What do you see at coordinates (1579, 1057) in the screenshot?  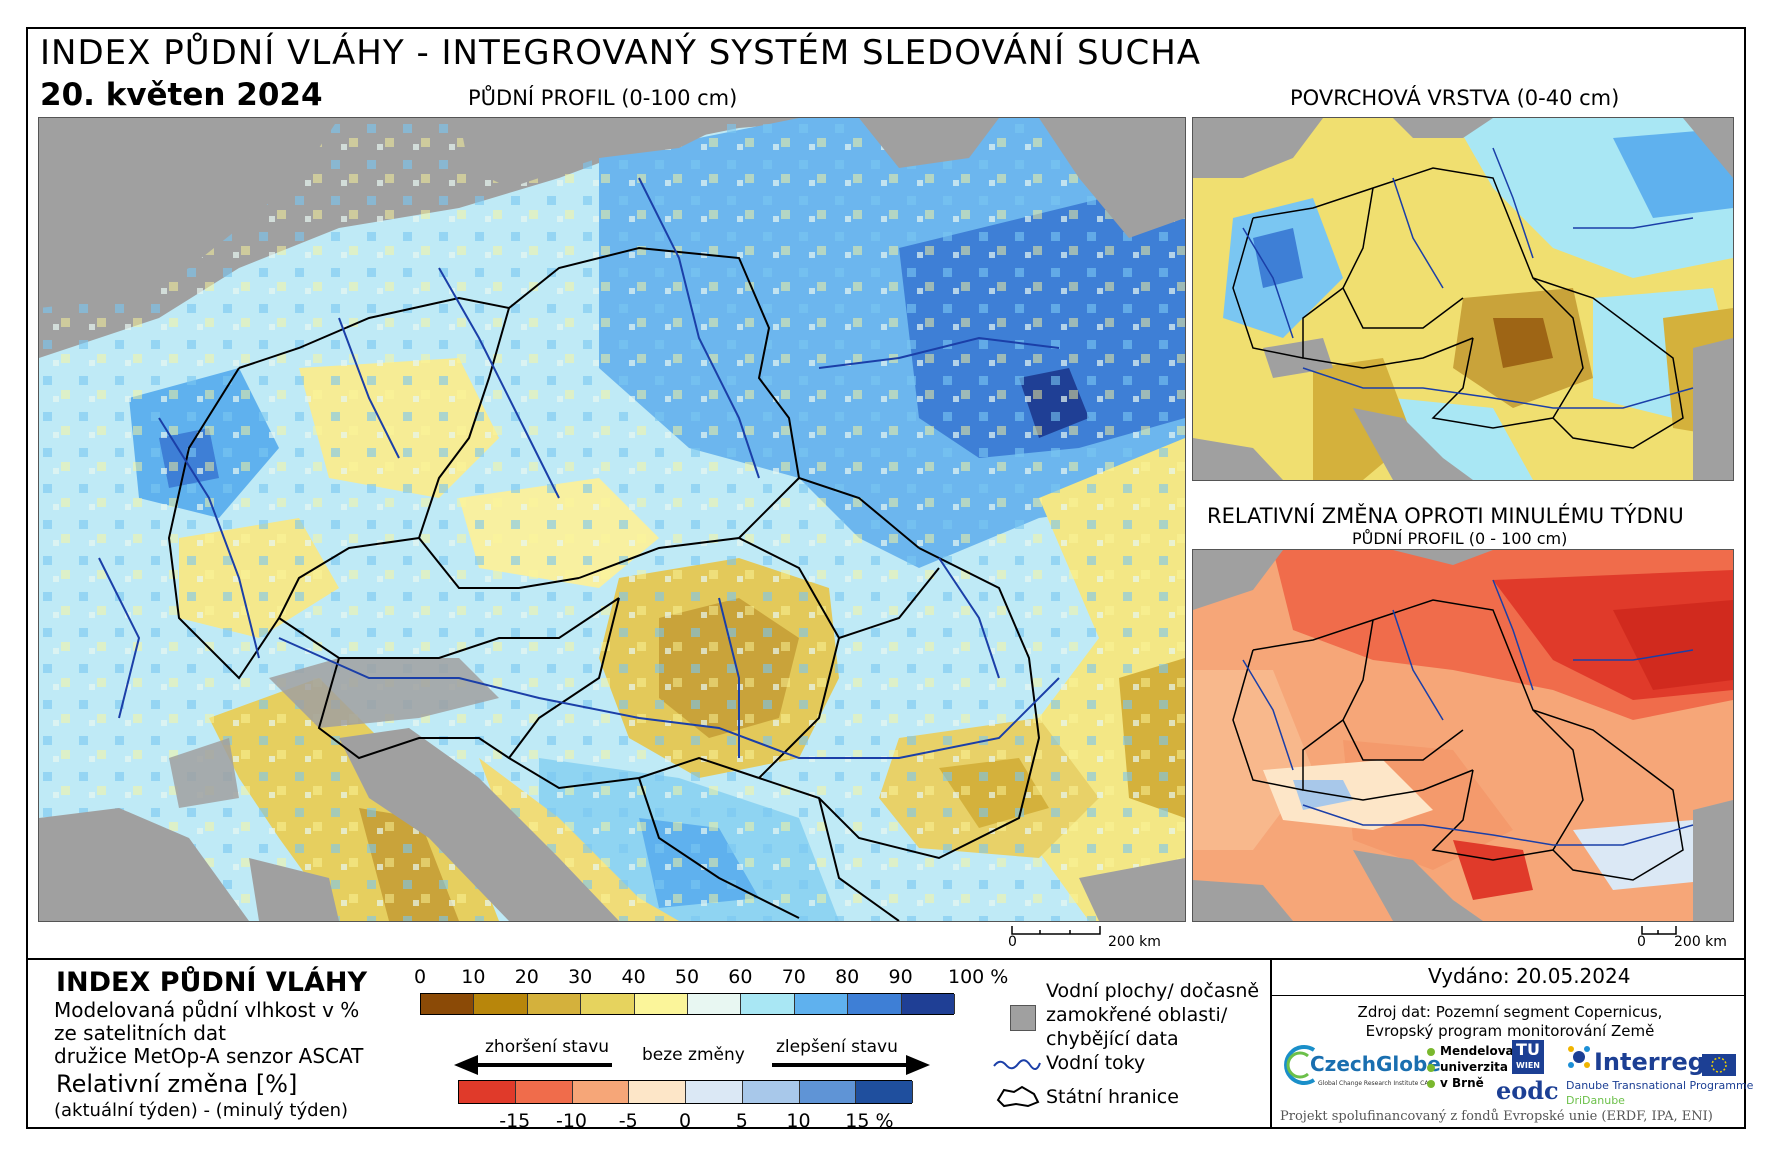 I see `interreg-logo-mark` at bounding box center [1579, 1057].